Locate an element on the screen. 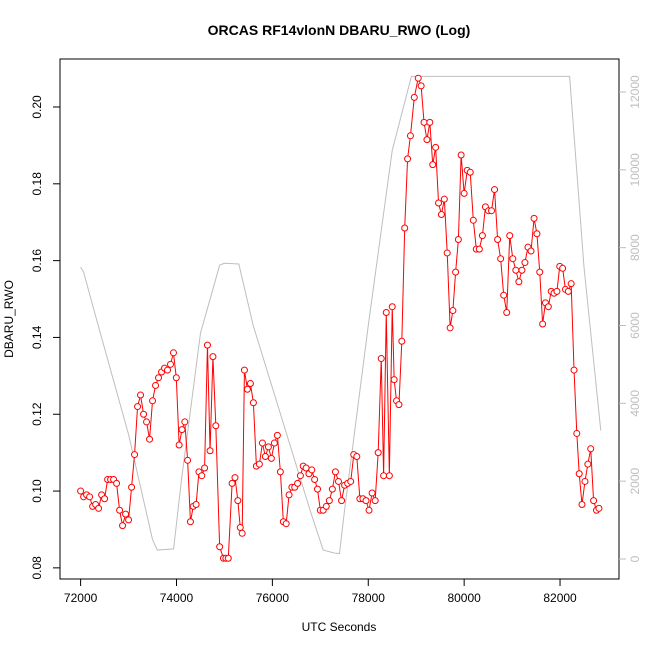  x-tick-label: 80000 is located at coordinates (464, 598).